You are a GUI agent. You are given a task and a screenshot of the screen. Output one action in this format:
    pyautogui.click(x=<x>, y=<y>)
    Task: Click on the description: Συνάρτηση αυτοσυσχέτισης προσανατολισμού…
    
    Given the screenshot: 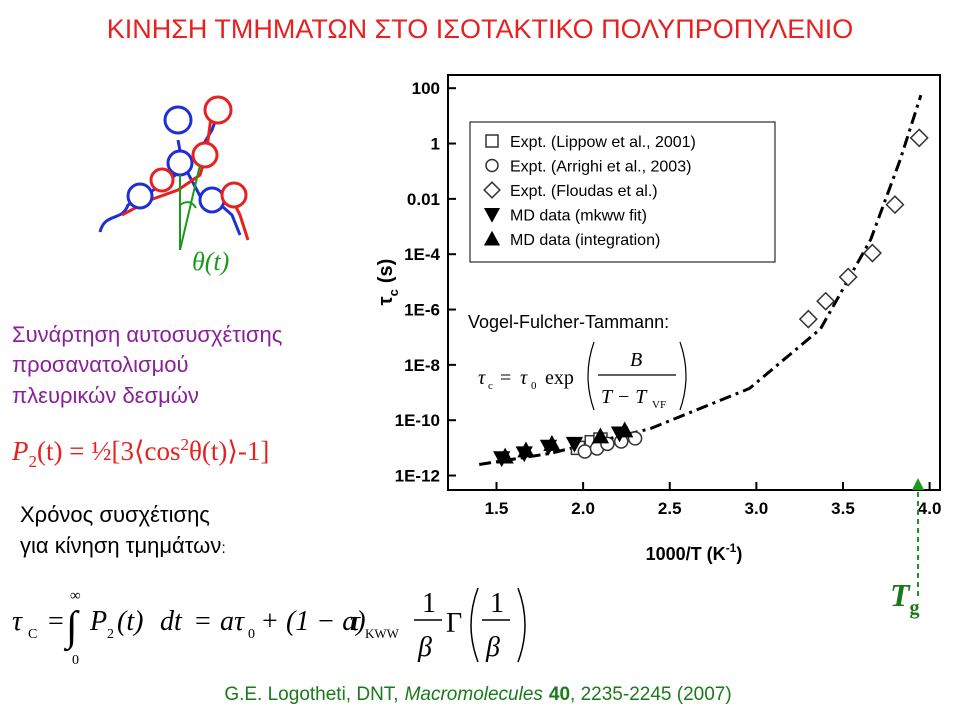 What is the action you would take?
    pyautogui.click(x=147, y=365)
    